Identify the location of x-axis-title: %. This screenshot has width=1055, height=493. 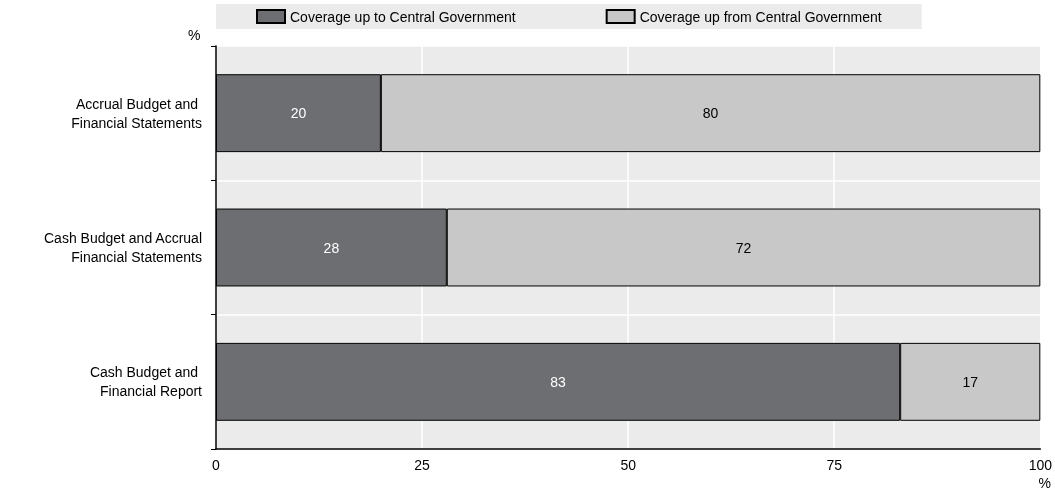
(194, 35).